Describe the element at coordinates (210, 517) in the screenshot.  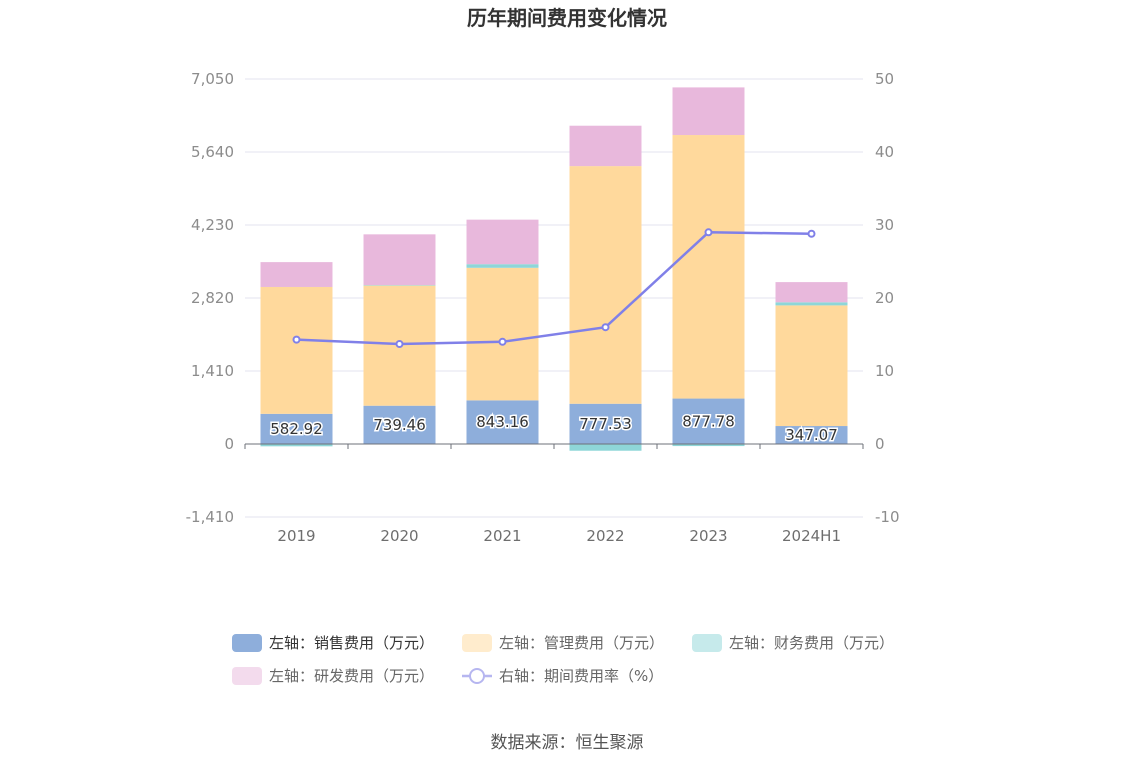
I see `left-tick-label: -1,410` at that location.